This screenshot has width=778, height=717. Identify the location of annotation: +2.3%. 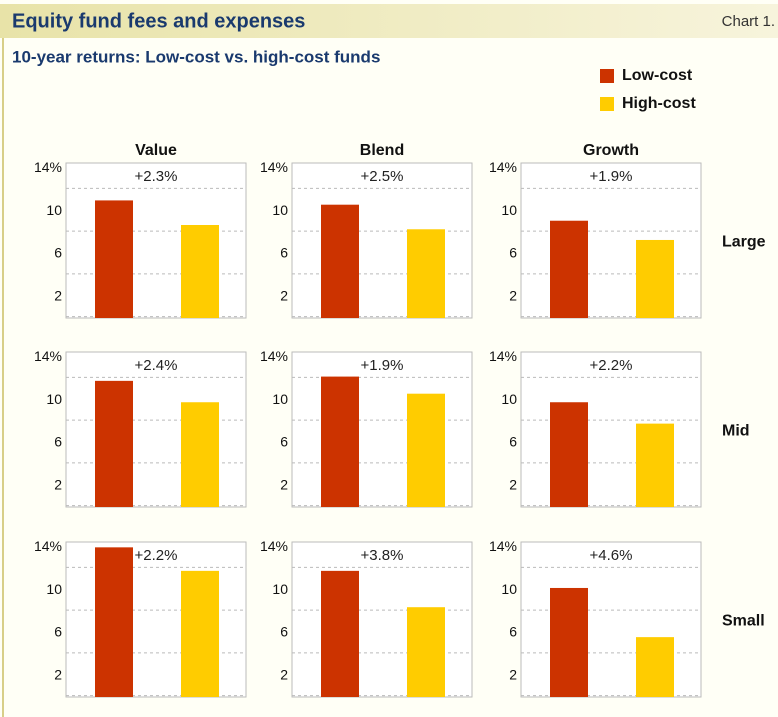
(156, 176).